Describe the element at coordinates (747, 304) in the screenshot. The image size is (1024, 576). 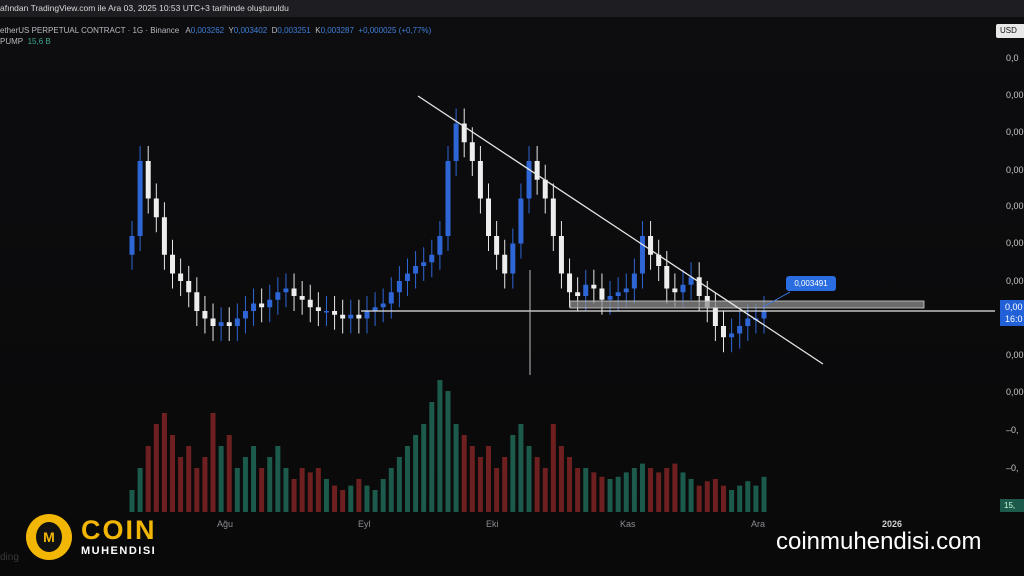
I see `resistance-box` at that location.